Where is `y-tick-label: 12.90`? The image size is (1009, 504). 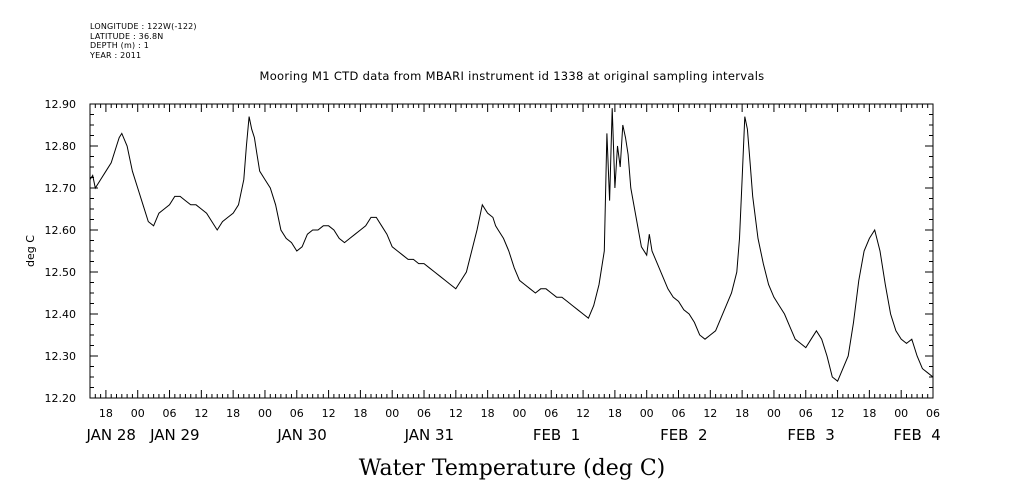
y-tick-label: 12.90 is located at coordinates (61, 104).